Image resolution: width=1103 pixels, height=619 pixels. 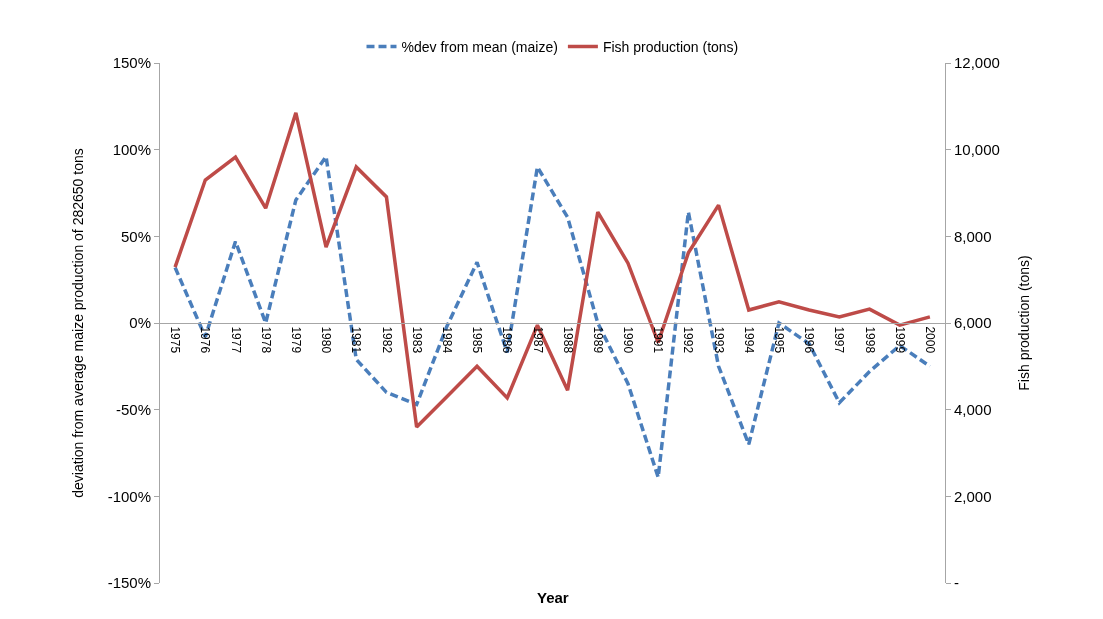 What do you see at coordinates (129, 583) in the screenshot?
I see `y-tick-label: -150%` at bounding box center [129, 583].